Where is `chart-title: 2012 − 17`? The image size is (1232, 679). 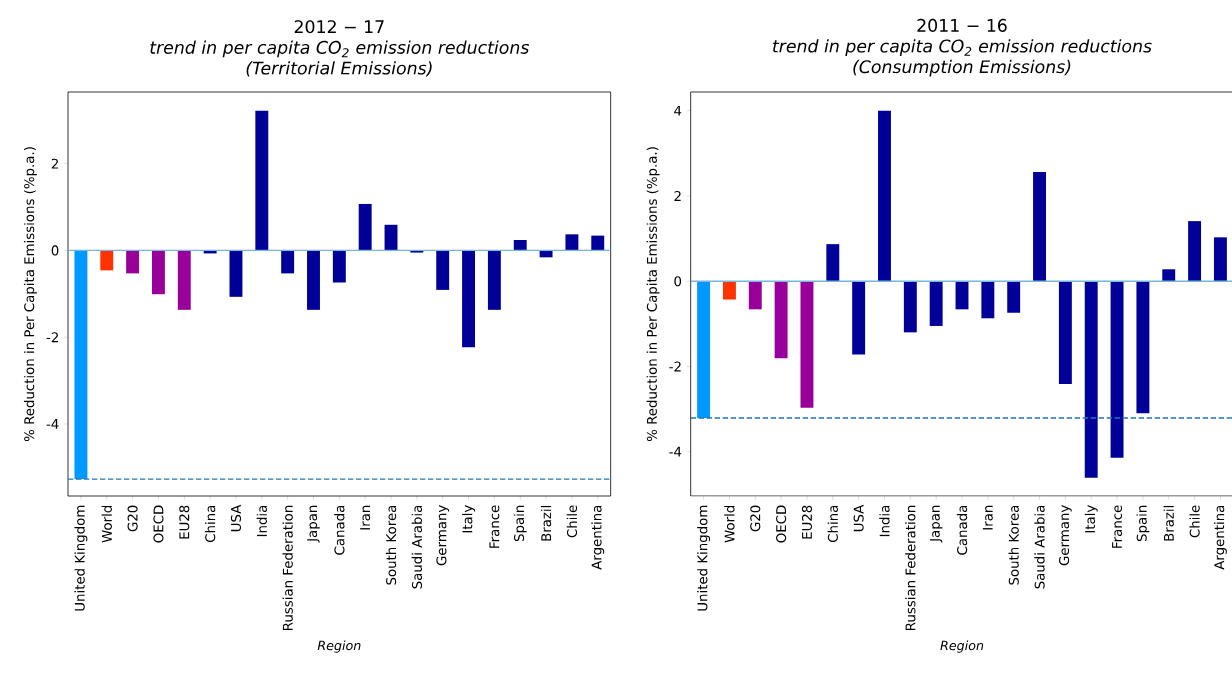
chart-title: 2012 − 17 is located at coordinates (339, 27).